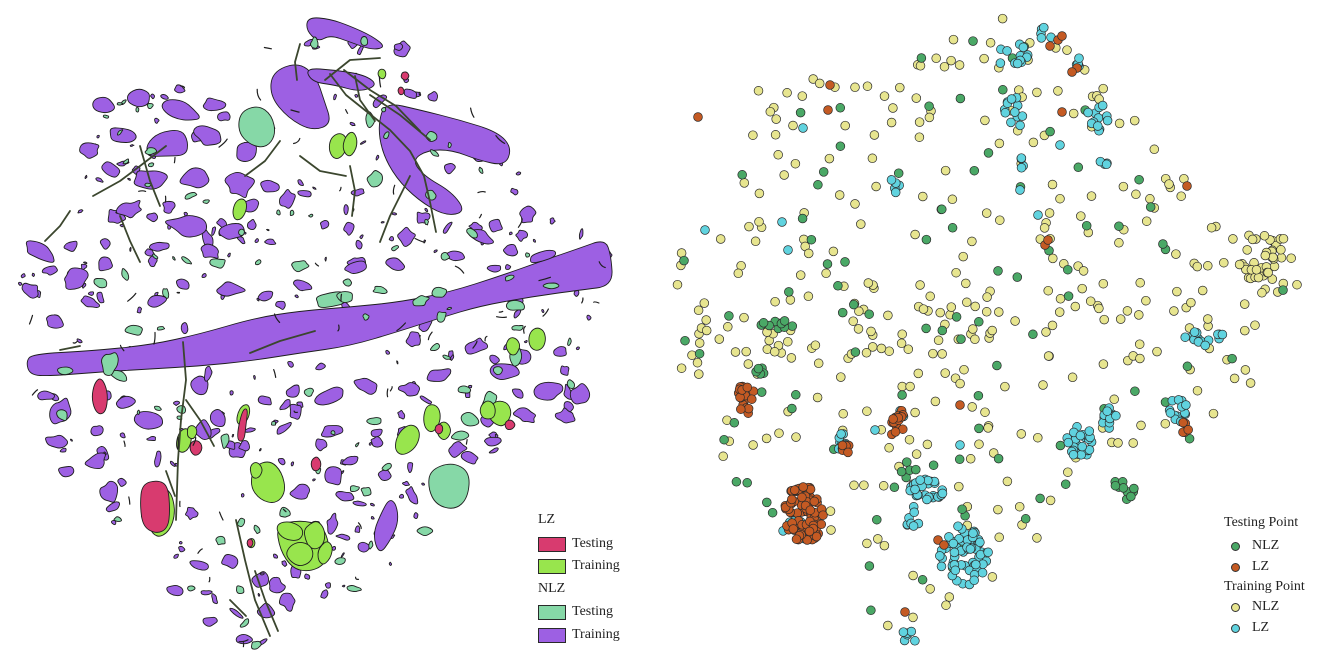 The height and width of the screenshot is (665, 1328). I want to click on legend-dot-lz-training, so click(1235, 628).